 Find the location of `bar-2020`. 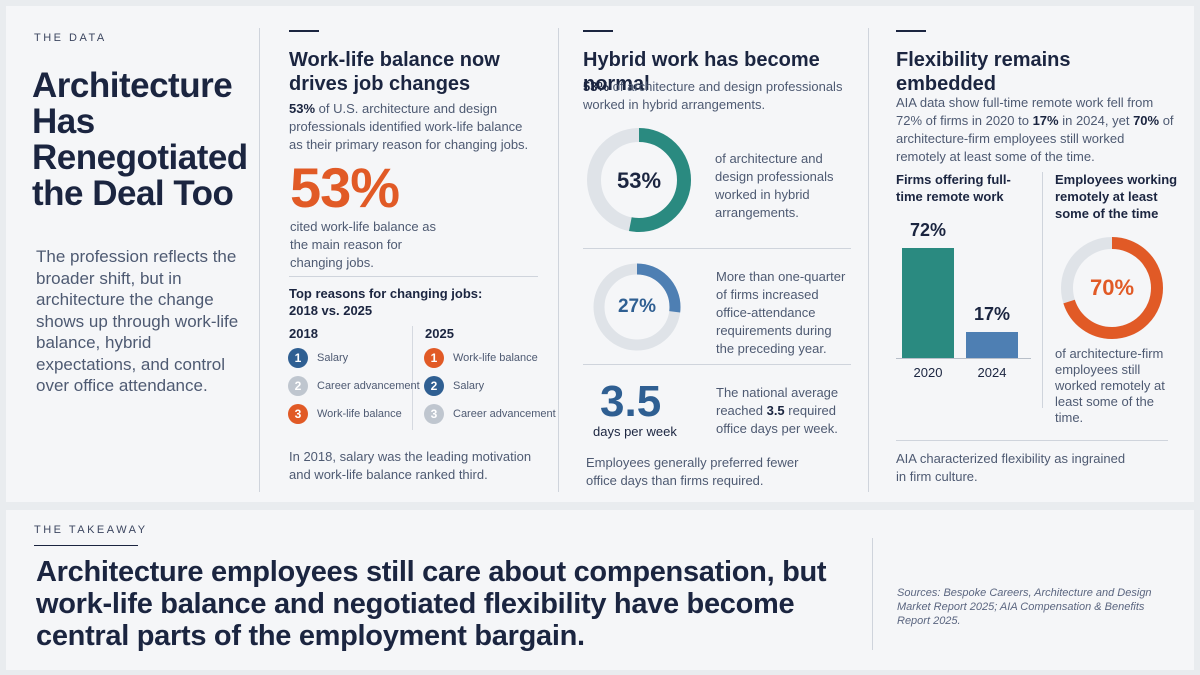

bar-2020 is located at coordinates (928, 303).